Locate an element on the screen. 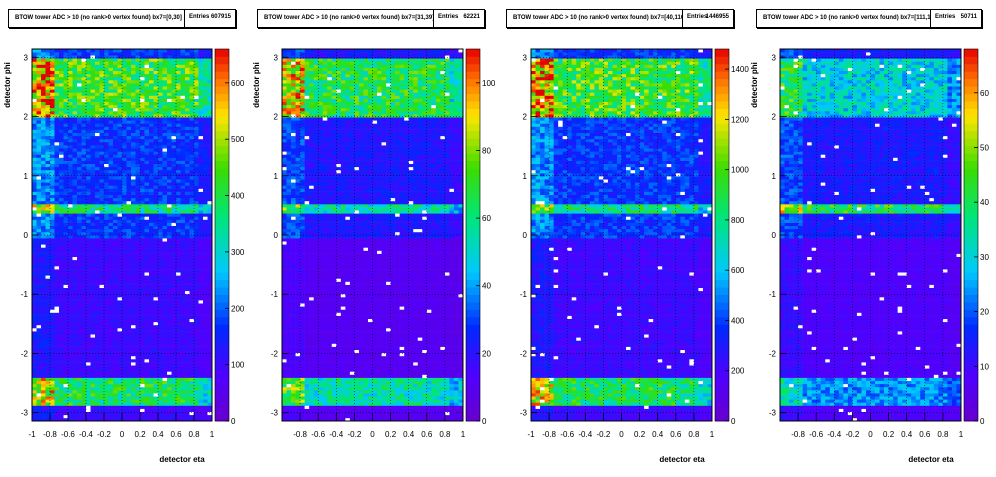  z-tick-label: 500 is located at coordinates (238, 139).